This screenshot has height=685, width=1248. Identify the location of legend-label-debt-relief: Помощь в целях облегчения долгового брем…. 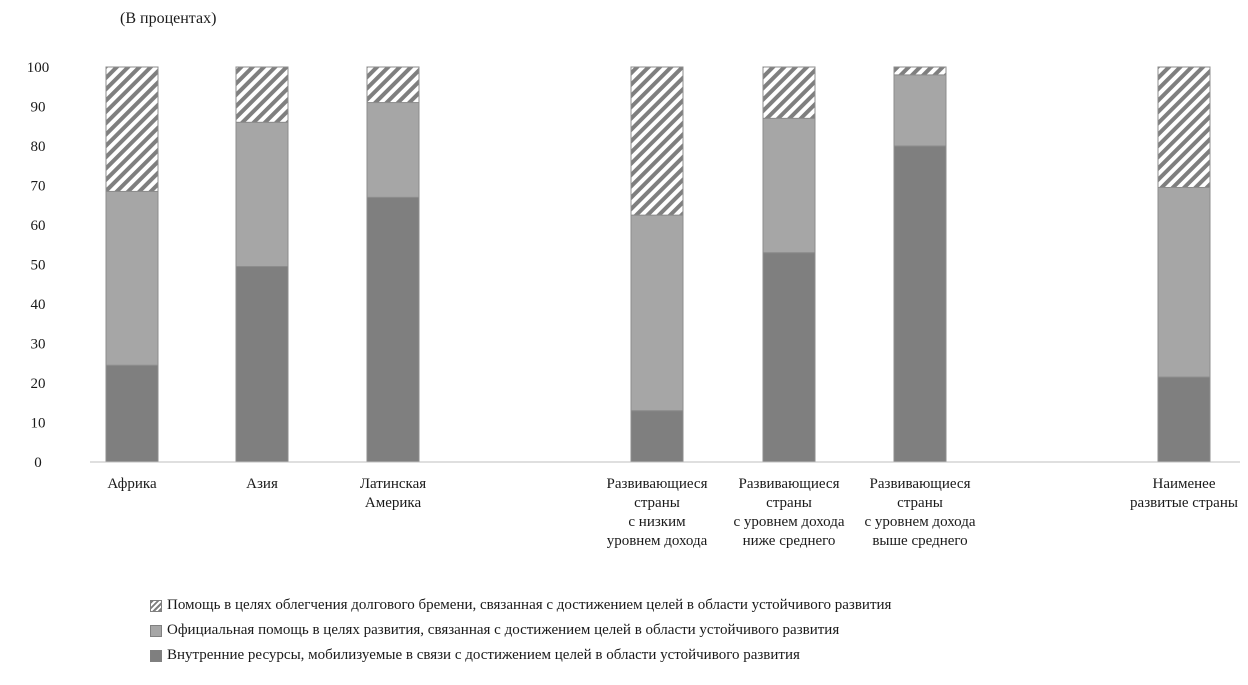
(529, 605).